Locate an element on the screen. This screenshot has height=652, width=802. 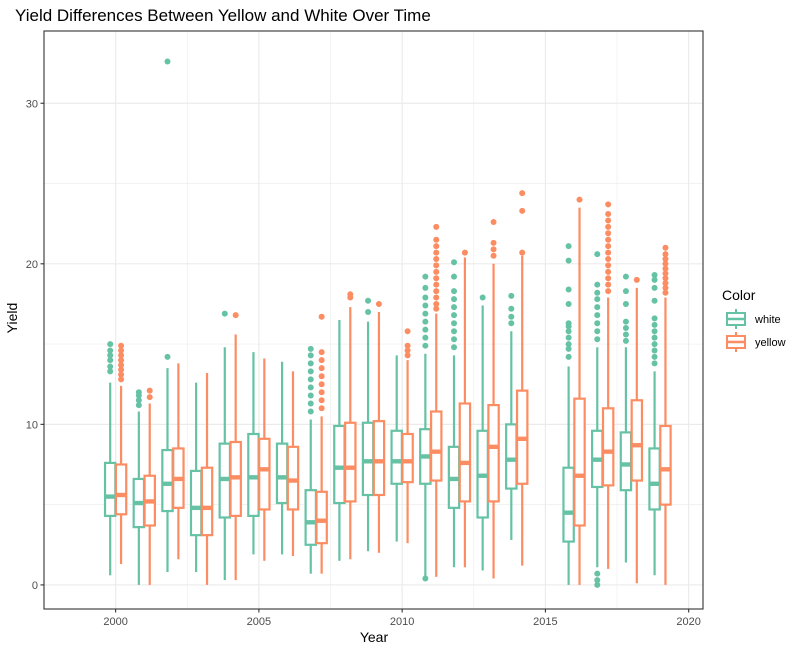
box-yellow-2009 is located at coordinates (379, 426).